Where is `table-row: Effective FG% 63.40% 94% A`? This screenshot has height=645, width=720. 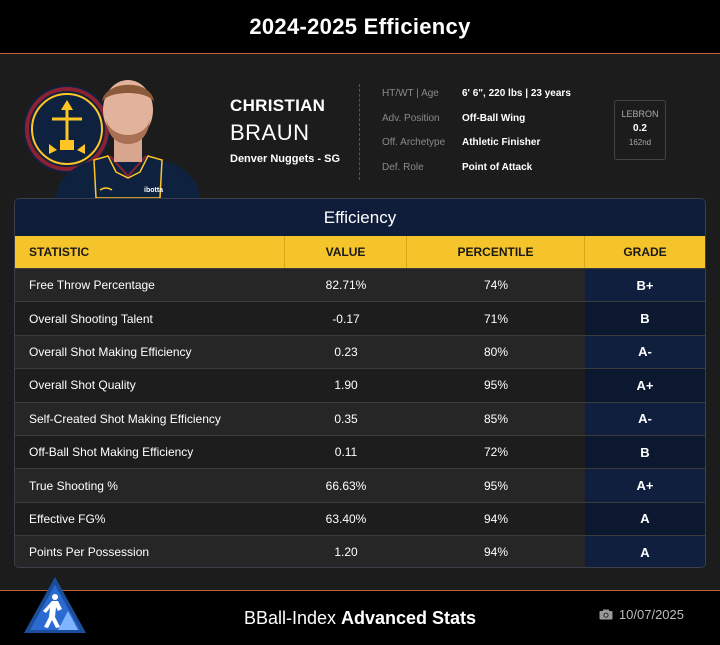
table-row: Effective FG% 63.40% 94% A is located at coordinates (360, 518).